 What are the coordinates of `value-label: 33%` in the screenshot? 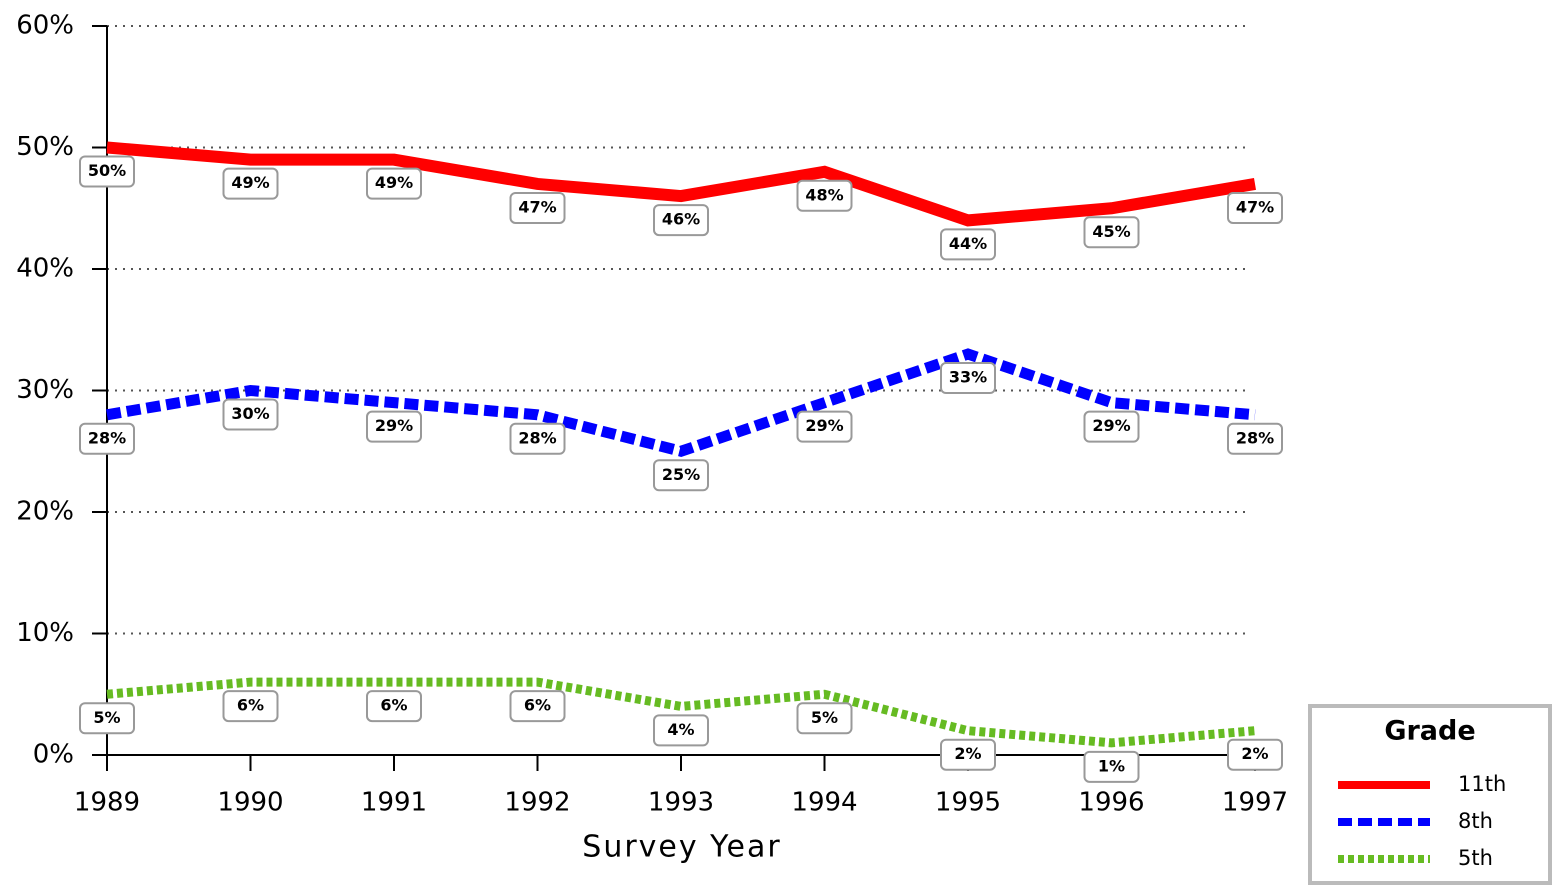 It's located at (968, 377).